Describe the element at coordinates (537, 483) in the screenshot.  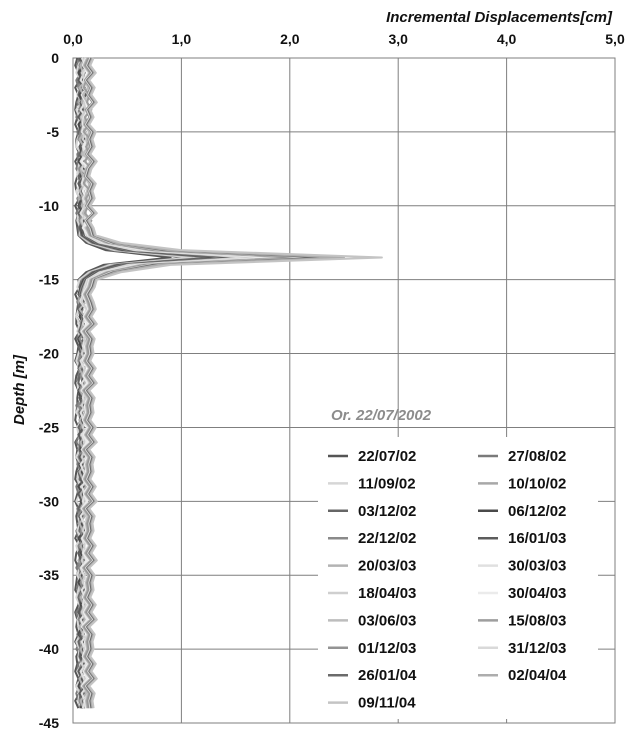
I see `legend-label: 10/10/02` at that location.